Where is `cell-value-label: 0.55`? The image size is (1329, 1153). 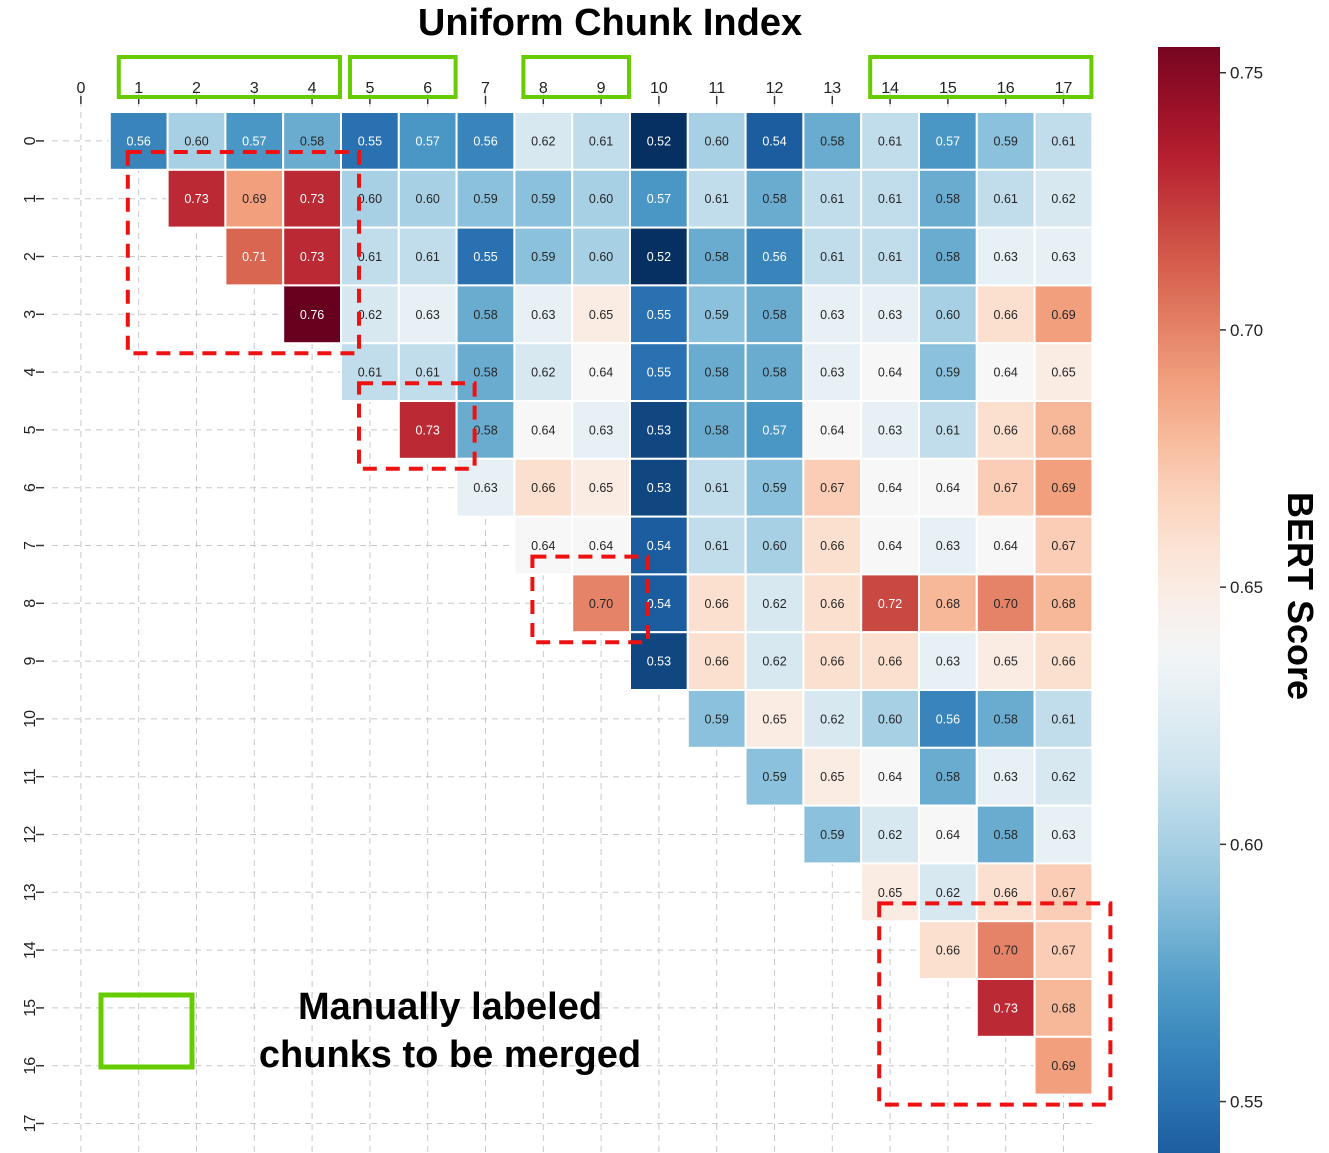 cell-value-label: 0.55 is located at coordinates (485, 257).